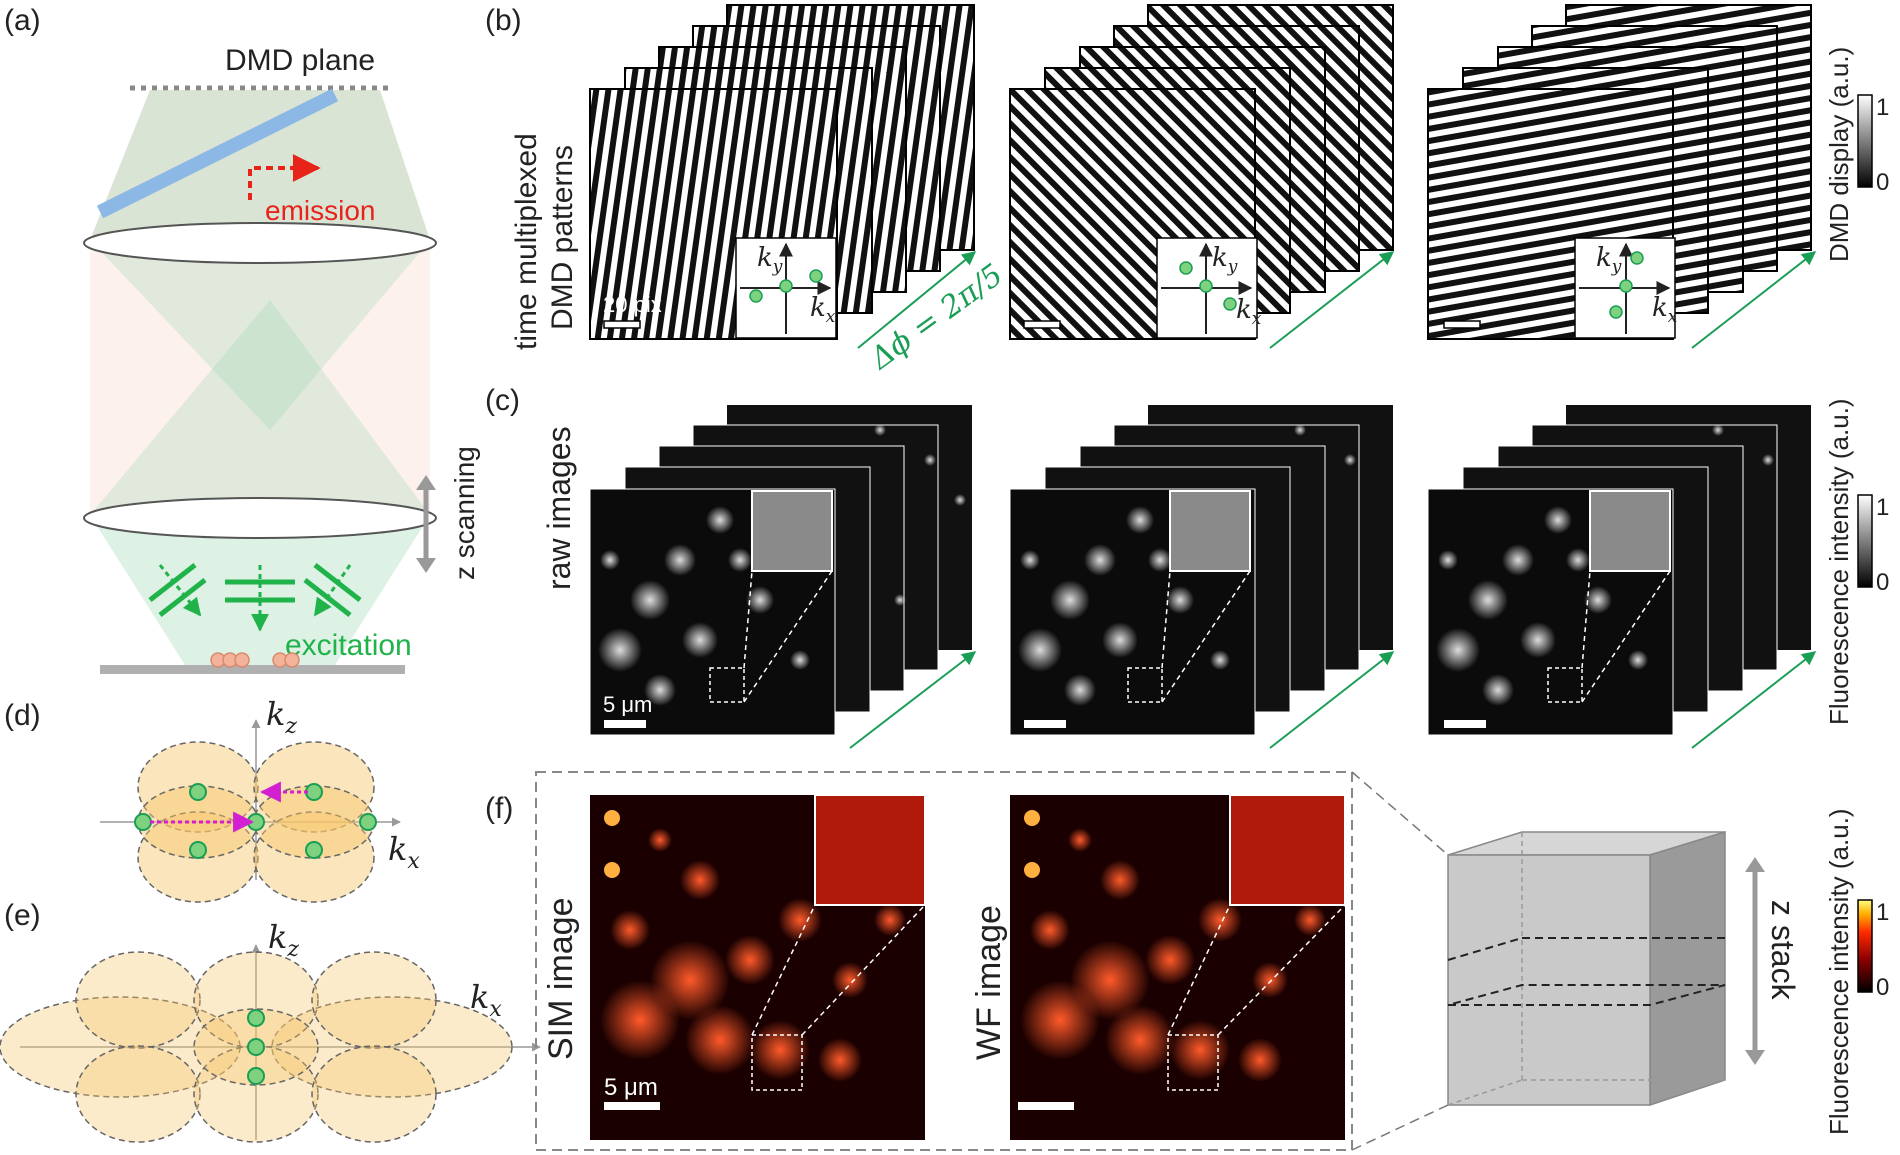 This screenshot has height=1155, width=1900. Describe the element at coordinates (1626, 288) in the screenshot. I see `k-space-inset-3: ky kx` at that location.